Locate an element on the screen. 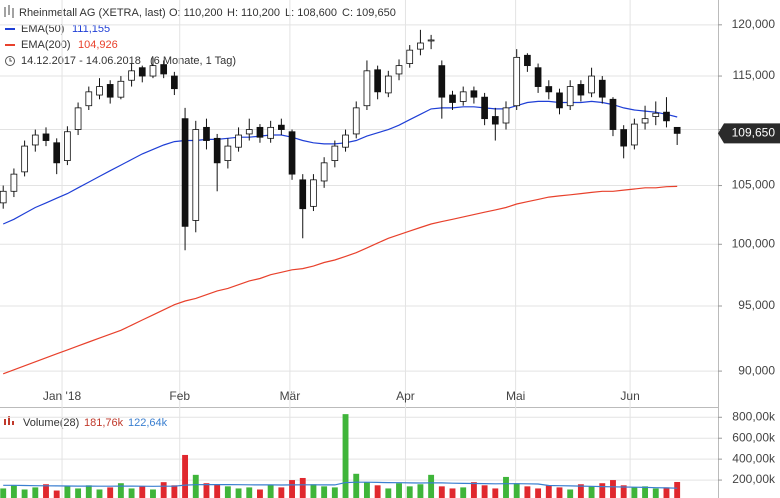  legend-value: 111,155 is located at coordinates (91, 29).